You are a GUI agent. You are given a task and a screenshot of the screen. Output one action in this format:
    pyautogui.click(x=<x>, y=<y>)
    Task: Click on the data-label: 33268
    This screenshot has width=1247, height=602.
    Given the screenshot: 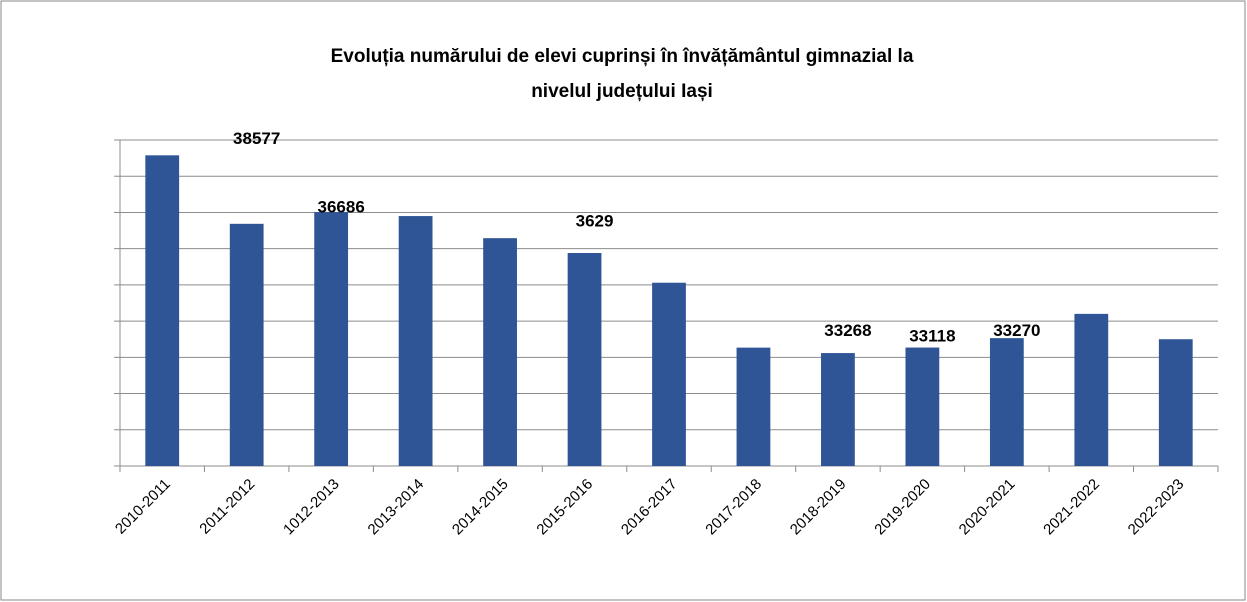 What is the action you would take?
    pyautogui.click(x=847, y=330)
    